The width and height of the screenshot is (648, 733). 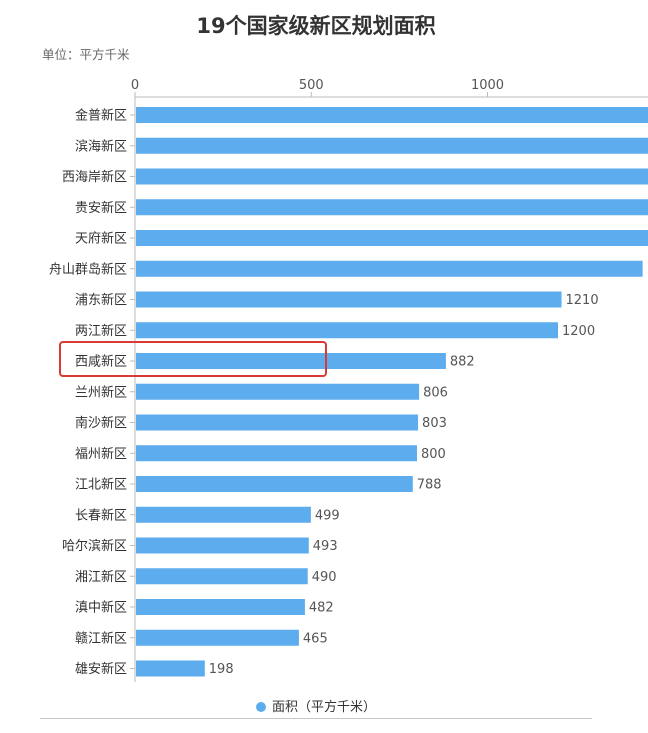 What do you see at coordinates (429, 485) in the screenshot?
I see `data-label: 788` at bounding box center [429, 485].